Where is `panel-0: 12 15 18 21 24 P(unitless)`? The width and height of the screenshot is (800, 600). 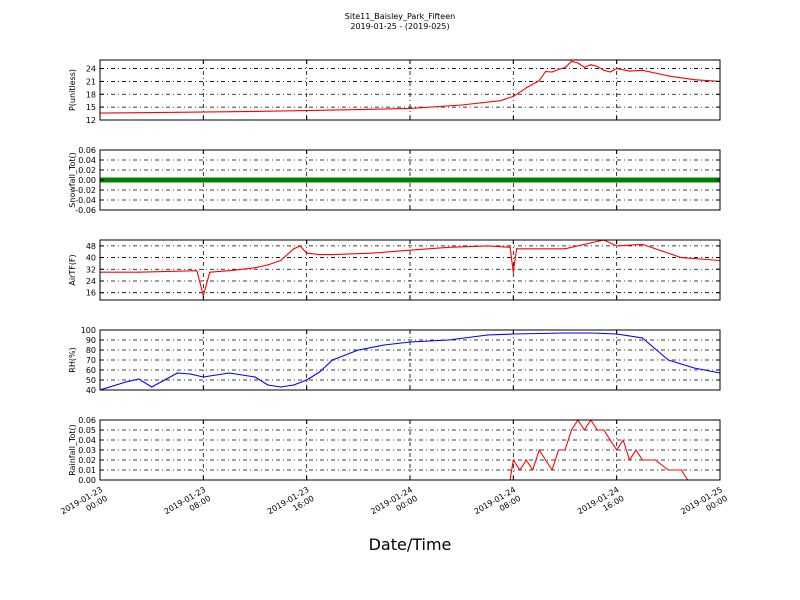 panel-0: 12 15 18 21 24 P(unitless) is located at coordinates (394, 92).